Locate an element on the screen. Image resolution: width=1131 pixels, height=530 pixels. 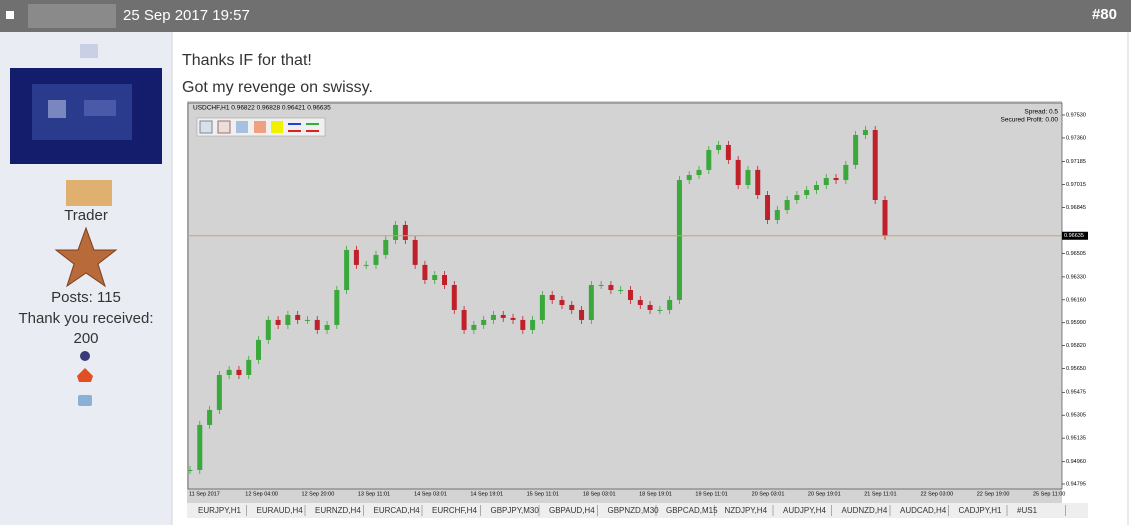
x-tick-label: 25 Sep 11:00 is located at coordinates (1049, 494).